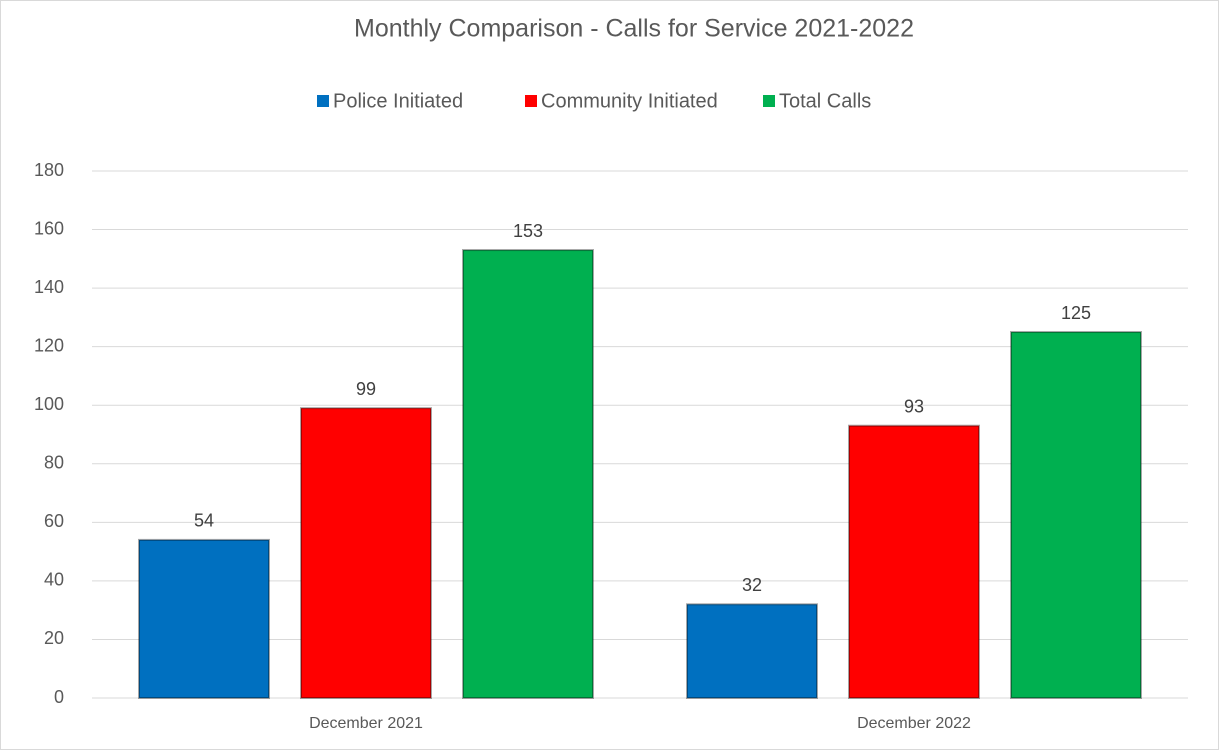 The width and height of the screenshot is (1219, 750). What do you see at coordinates (54, 463) in the screenshot?
I see `y-tick-label: 80` at bounding box center [54, 463].